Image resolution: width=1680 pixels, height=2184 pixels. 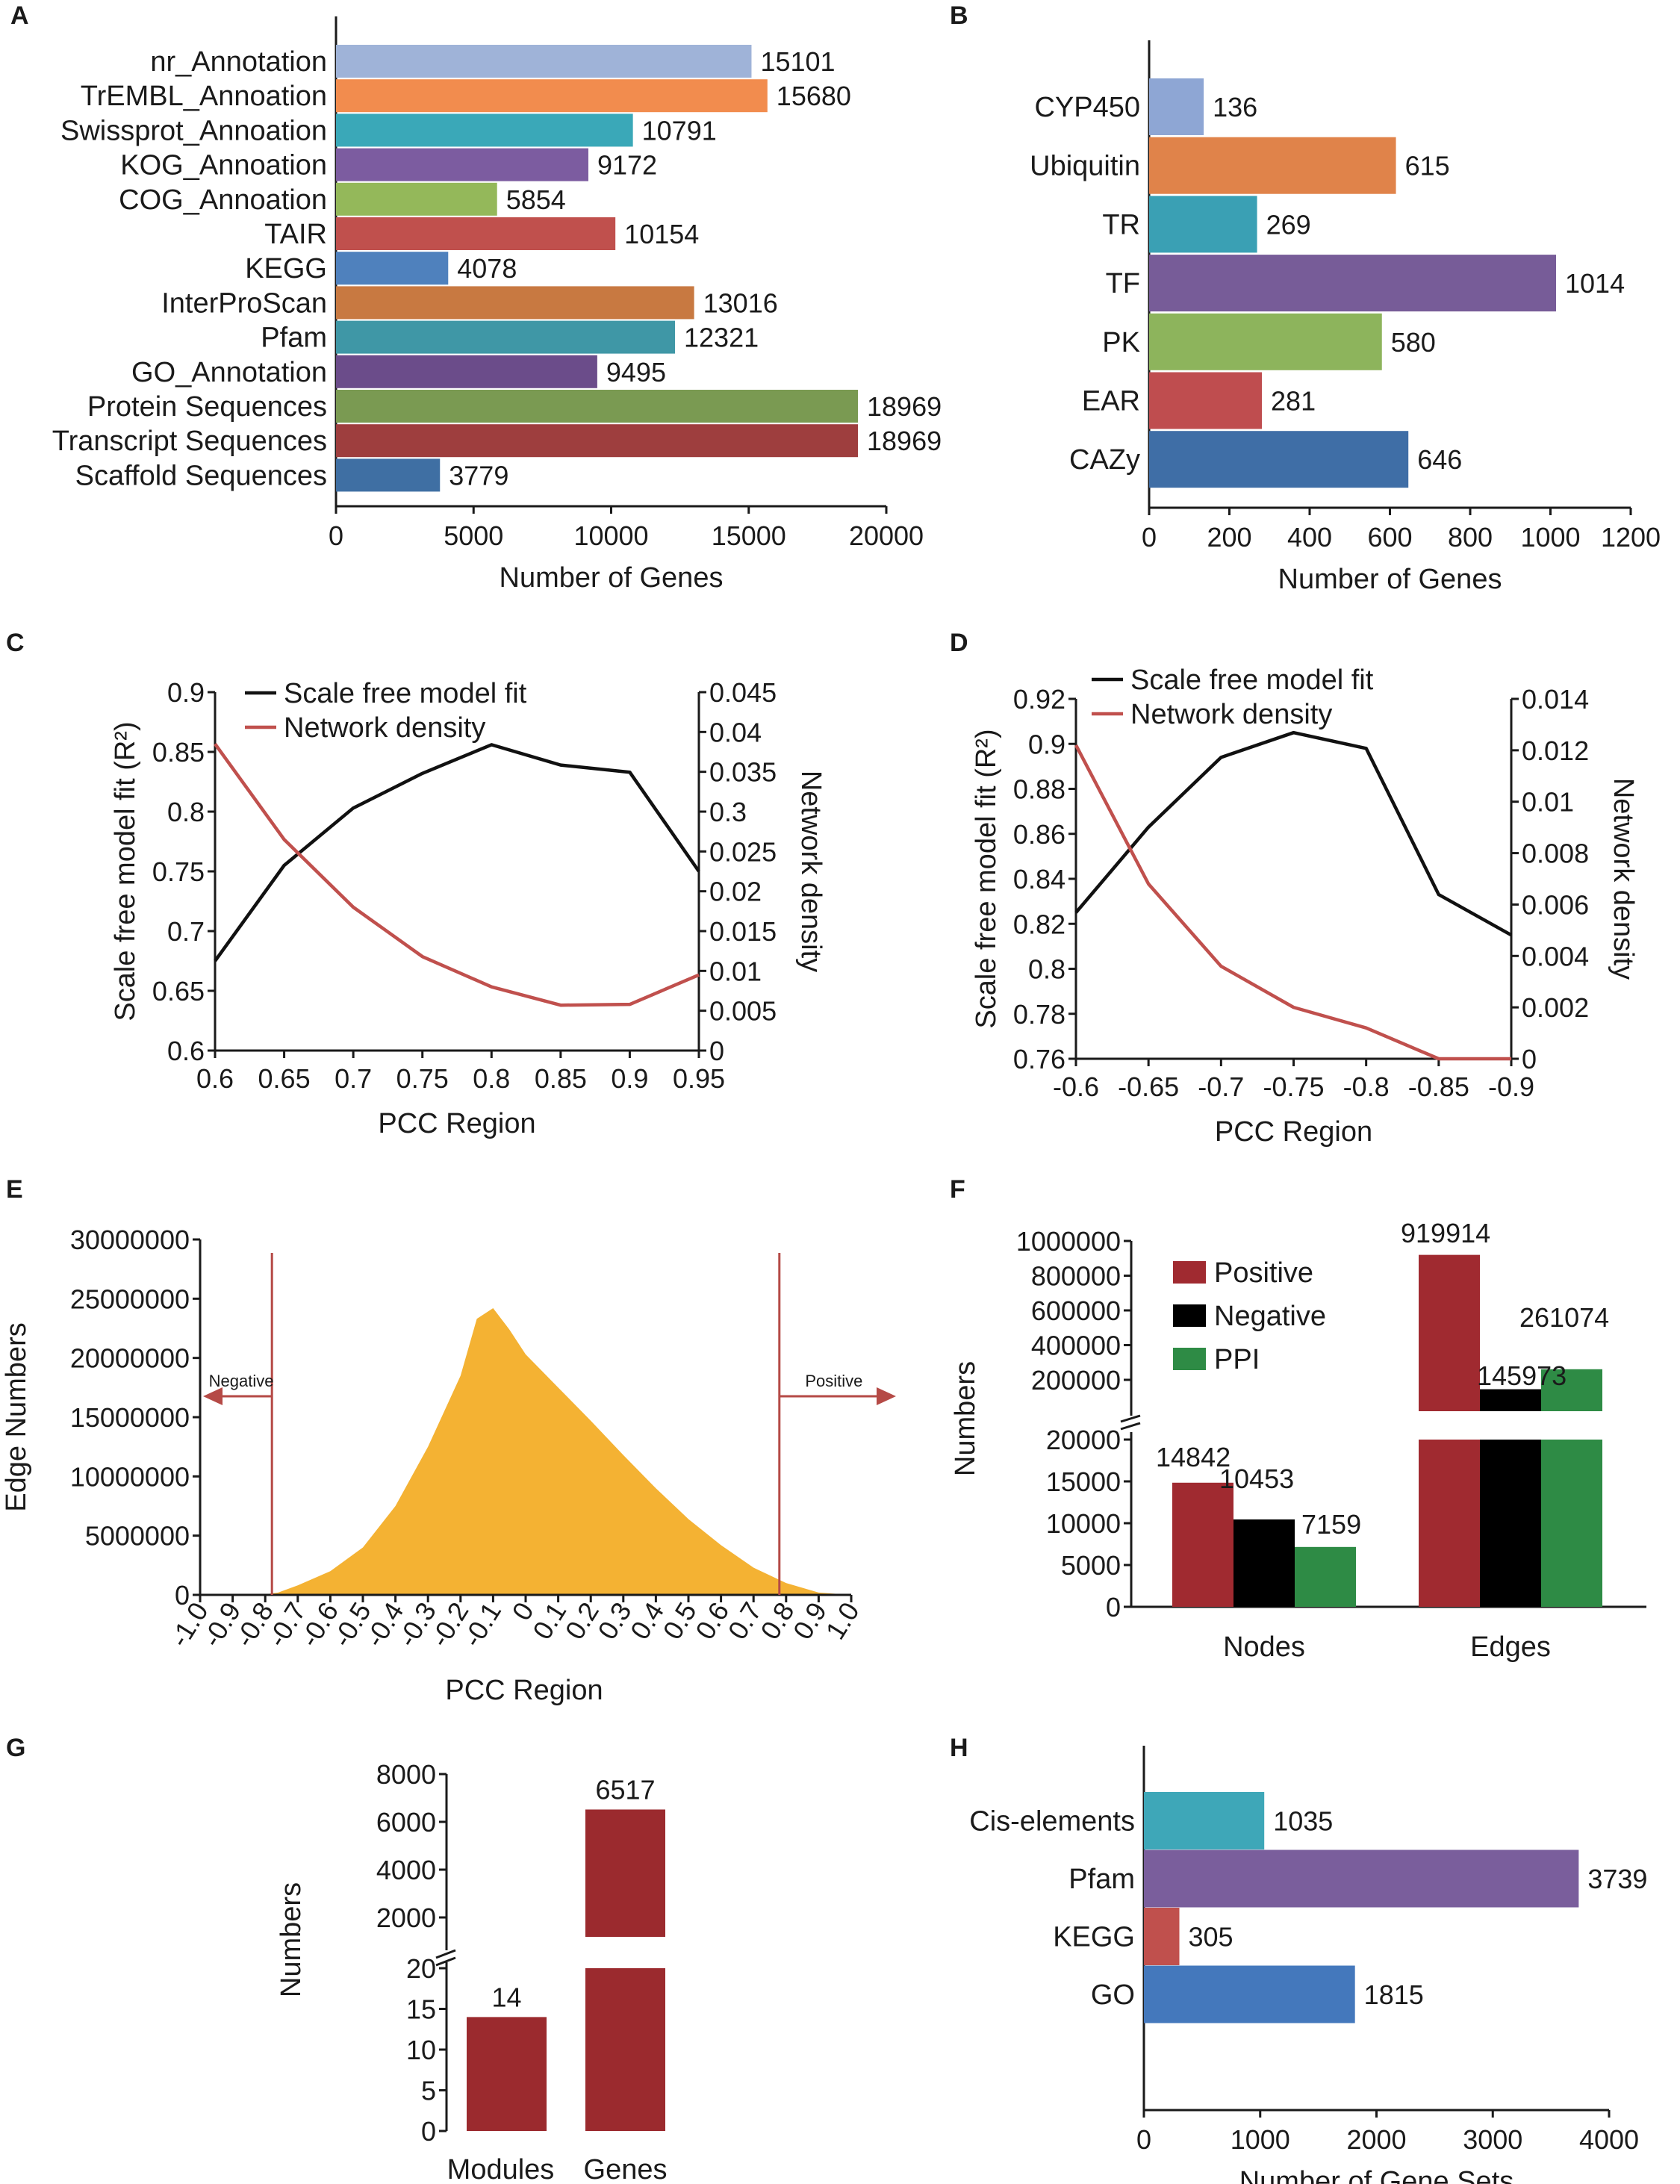 I want to click on series-line-network-density, so click(x=457, y=875).